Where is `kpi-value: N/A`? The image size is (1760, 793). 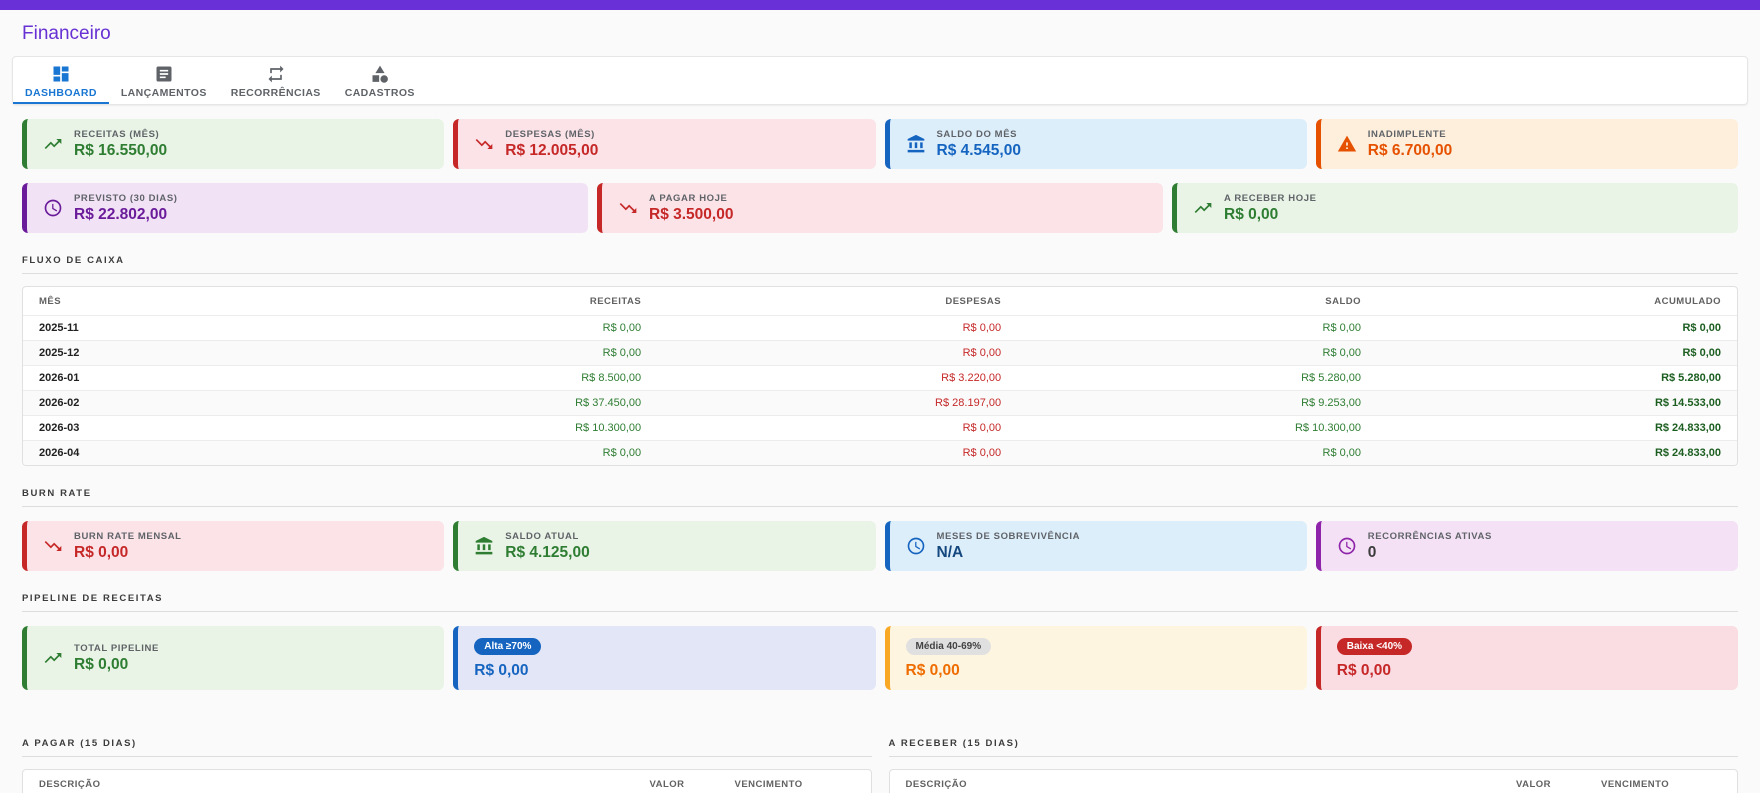
kpi-value: N/A is located at coordinates (950, 552).